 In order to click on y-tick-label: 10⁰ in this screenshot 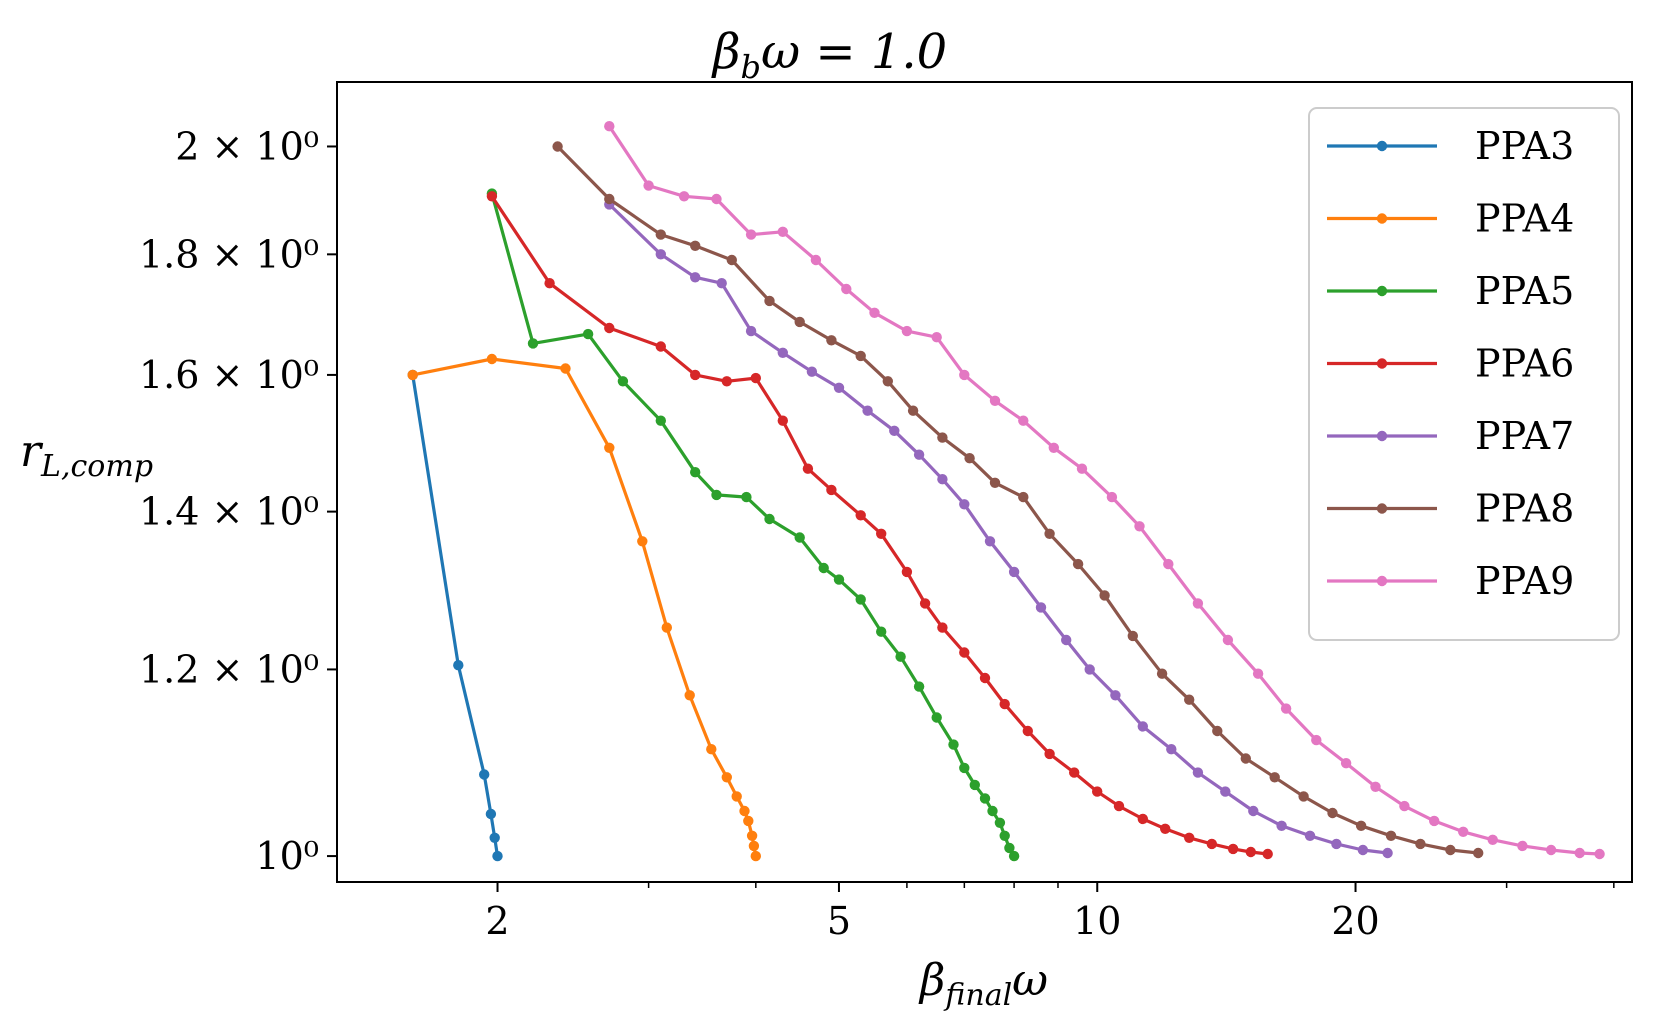, I will do `click(287, 856)`.